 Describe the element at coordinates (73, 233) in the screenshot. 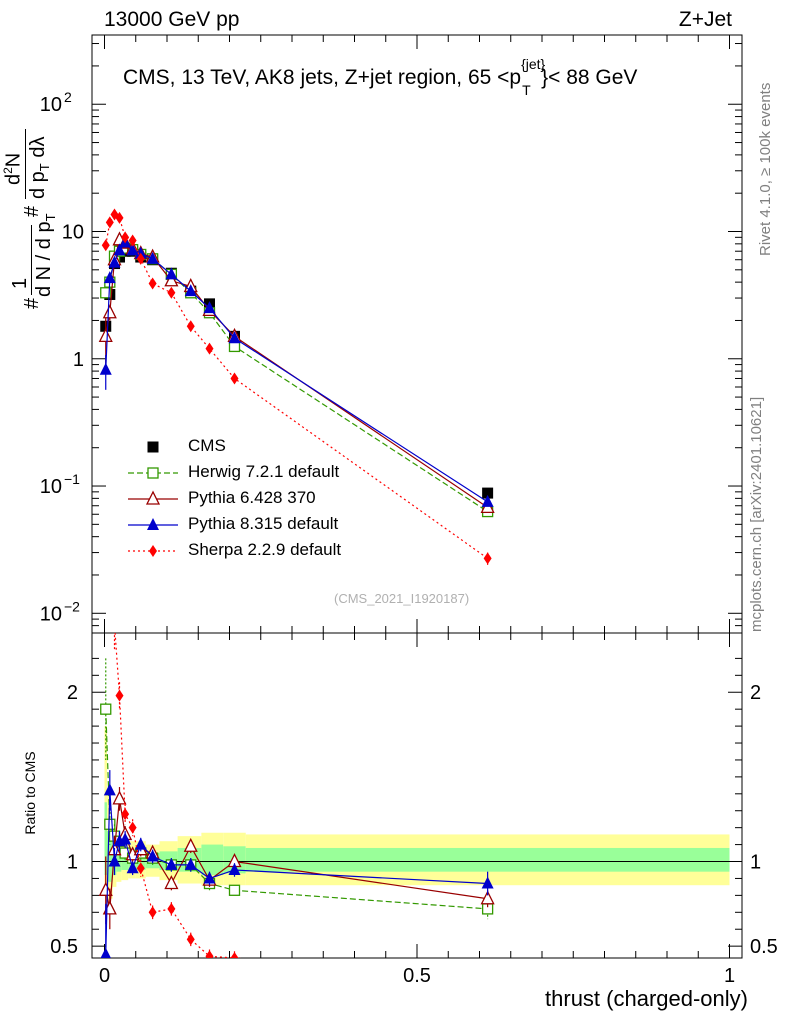

I see `y-tick-label-3: 10` at that location.